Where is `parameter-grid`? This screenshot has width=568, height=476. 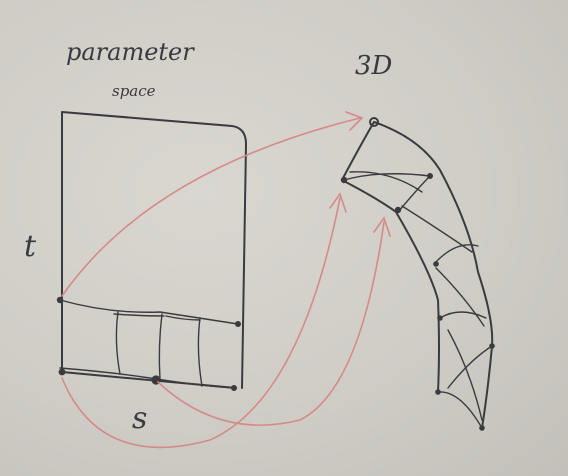
parameter-grid is located at coordinates (149, 344).